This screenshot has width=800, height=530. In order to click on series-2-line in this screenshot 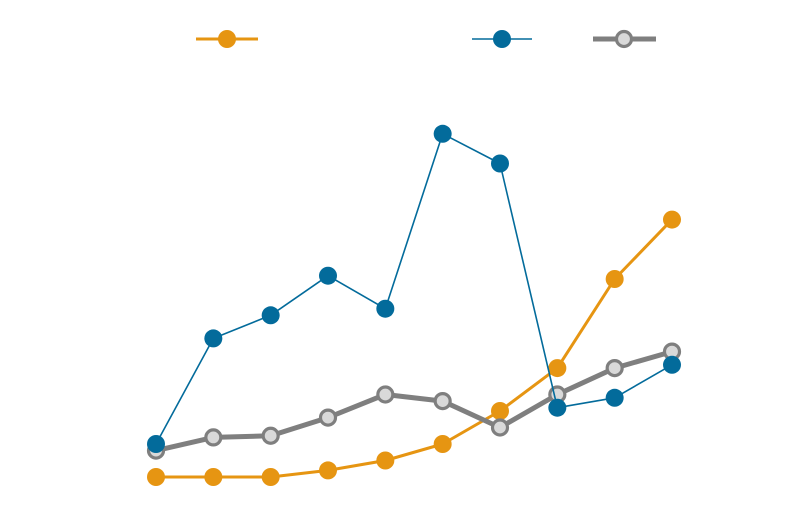, I will do `click(414, 401)`.